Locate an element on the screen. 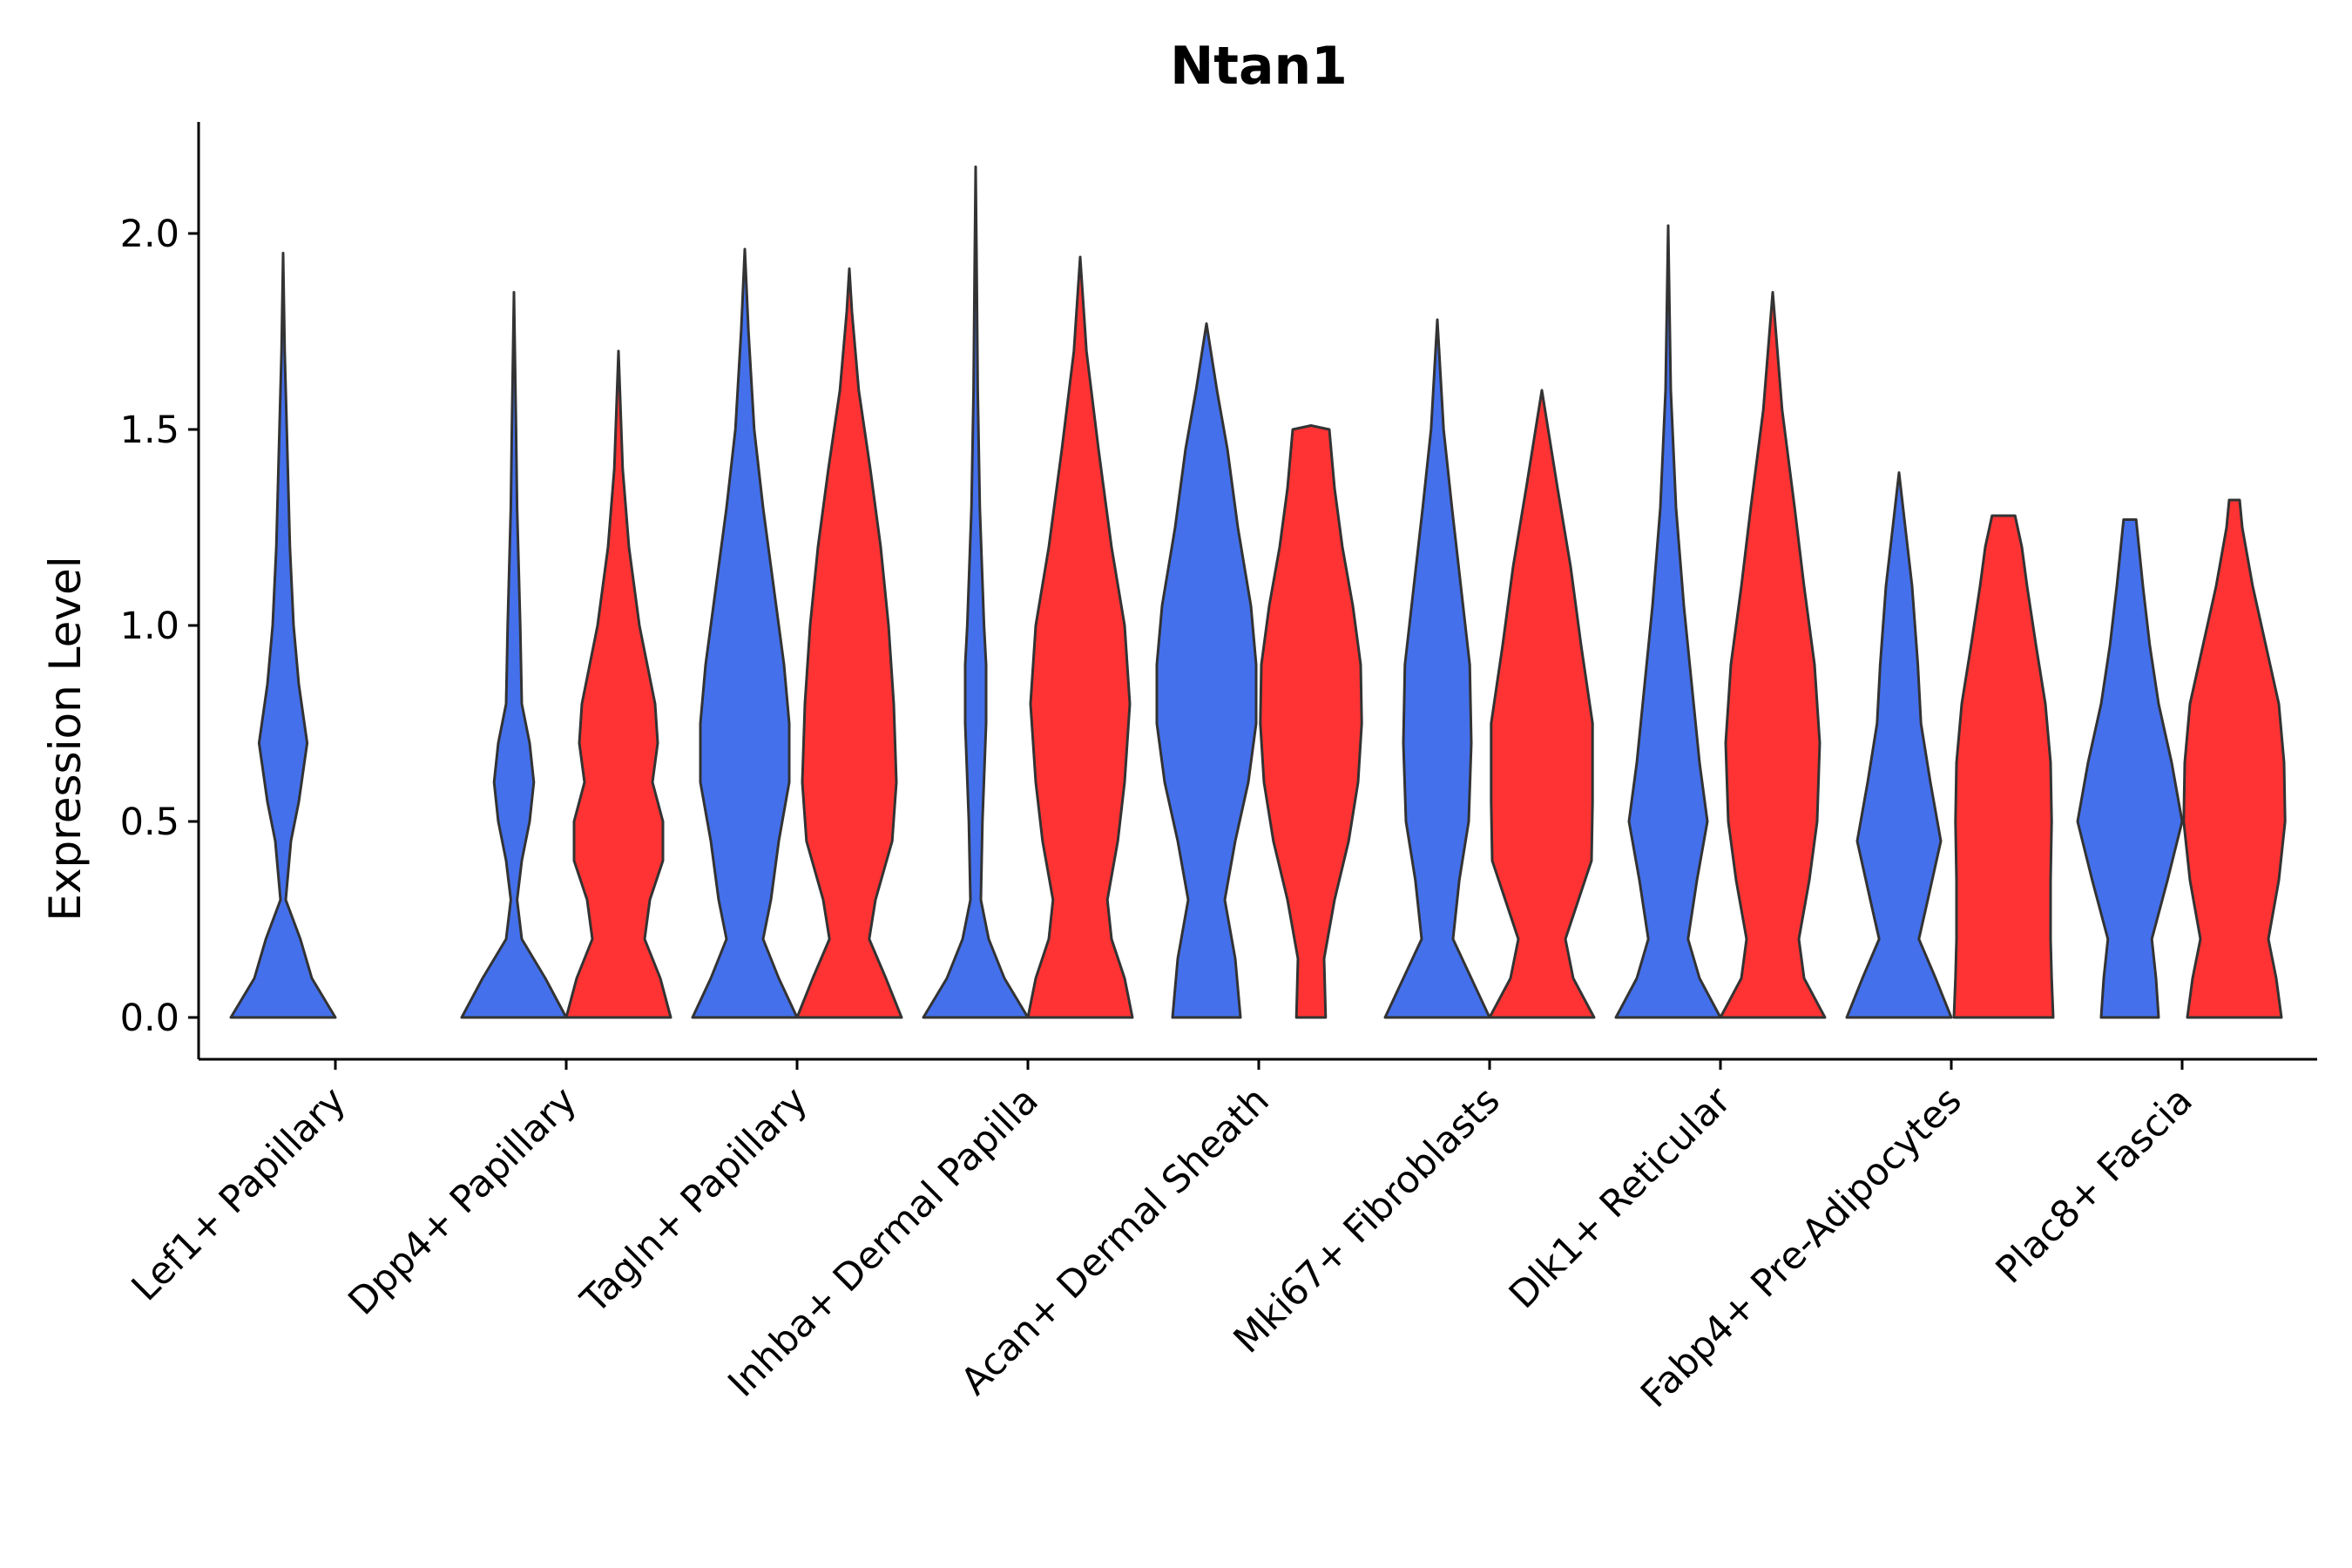 The image size is (2352, 1568). y-tick-label: 2.0 is located at coordinates (150, 235).